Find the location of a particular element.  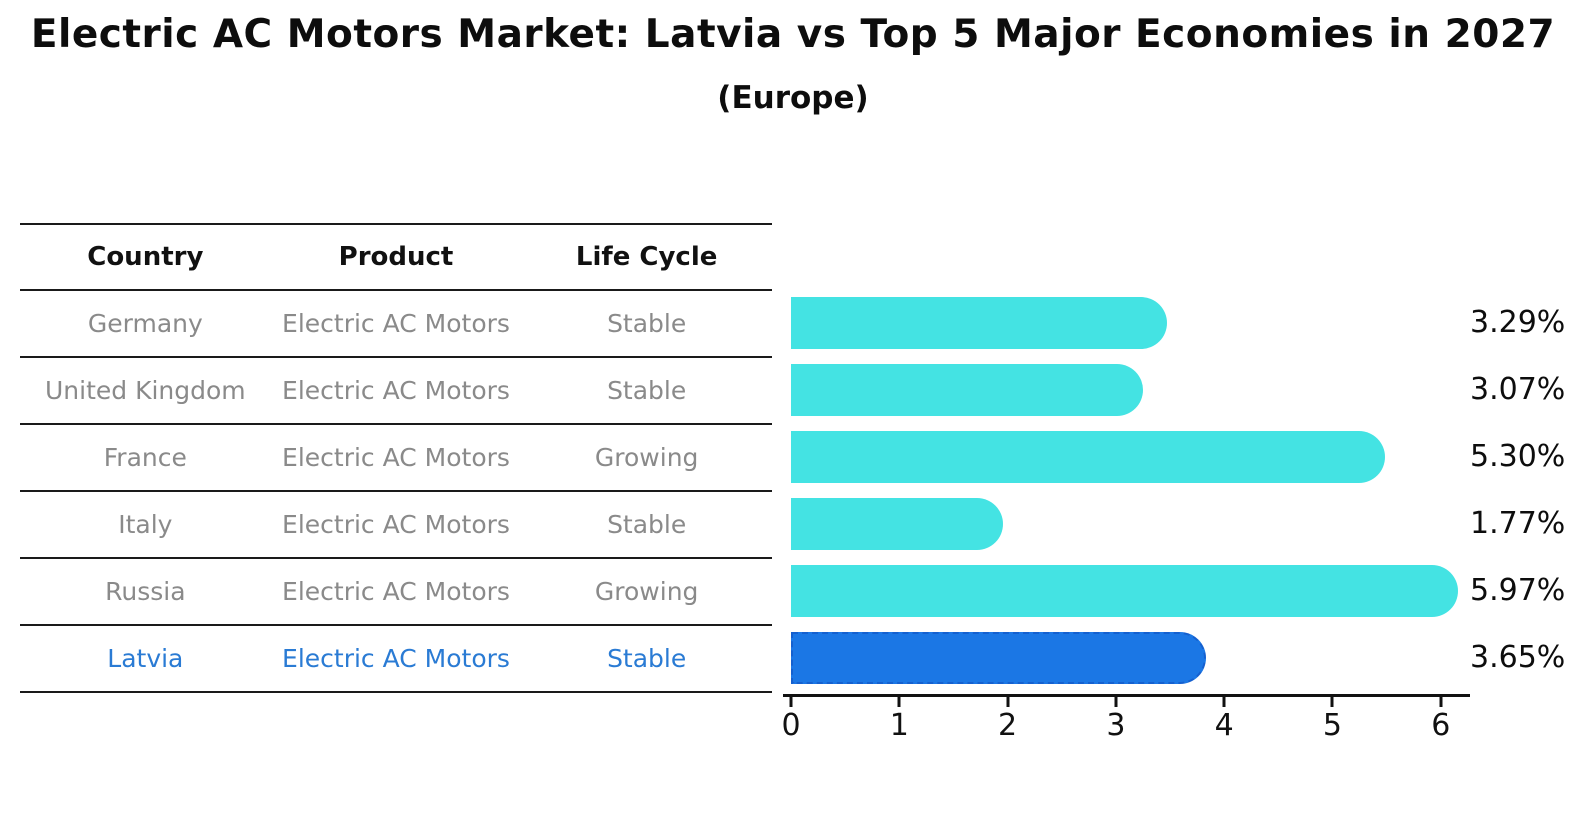

country-cell: Russia is located at coordinates (145, 591).